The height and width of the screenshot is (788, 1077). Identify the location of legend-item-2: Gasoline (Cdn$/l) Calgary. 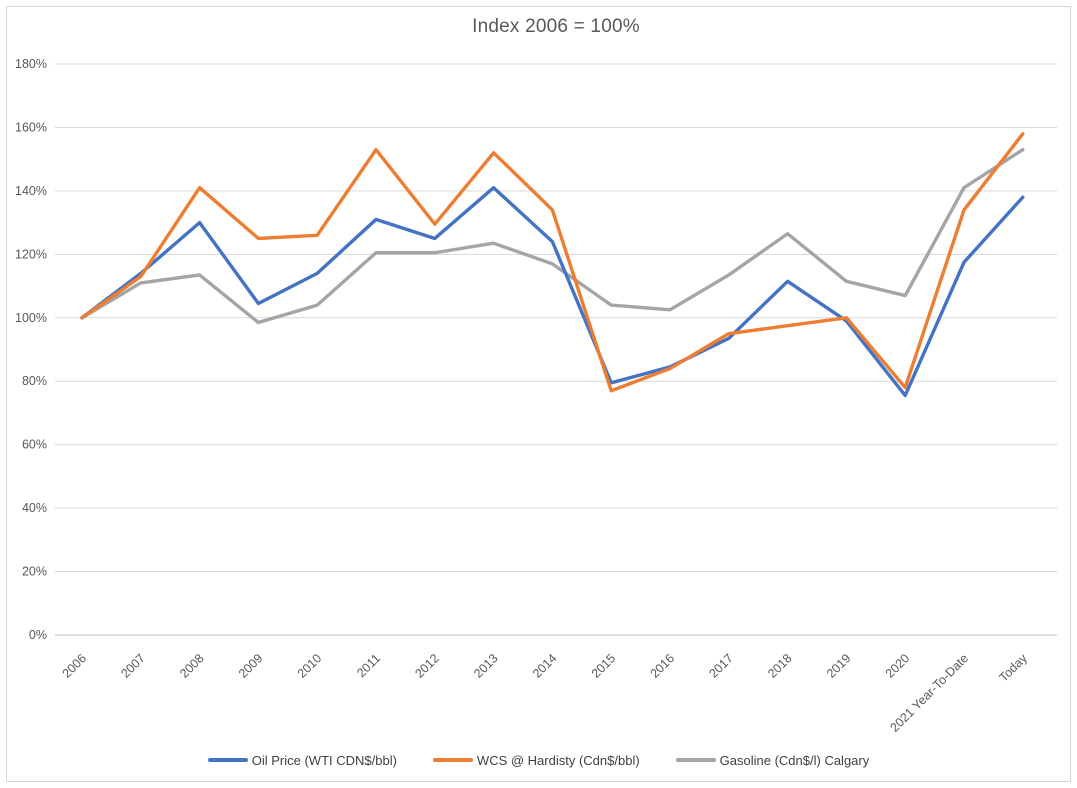
(772, 760).